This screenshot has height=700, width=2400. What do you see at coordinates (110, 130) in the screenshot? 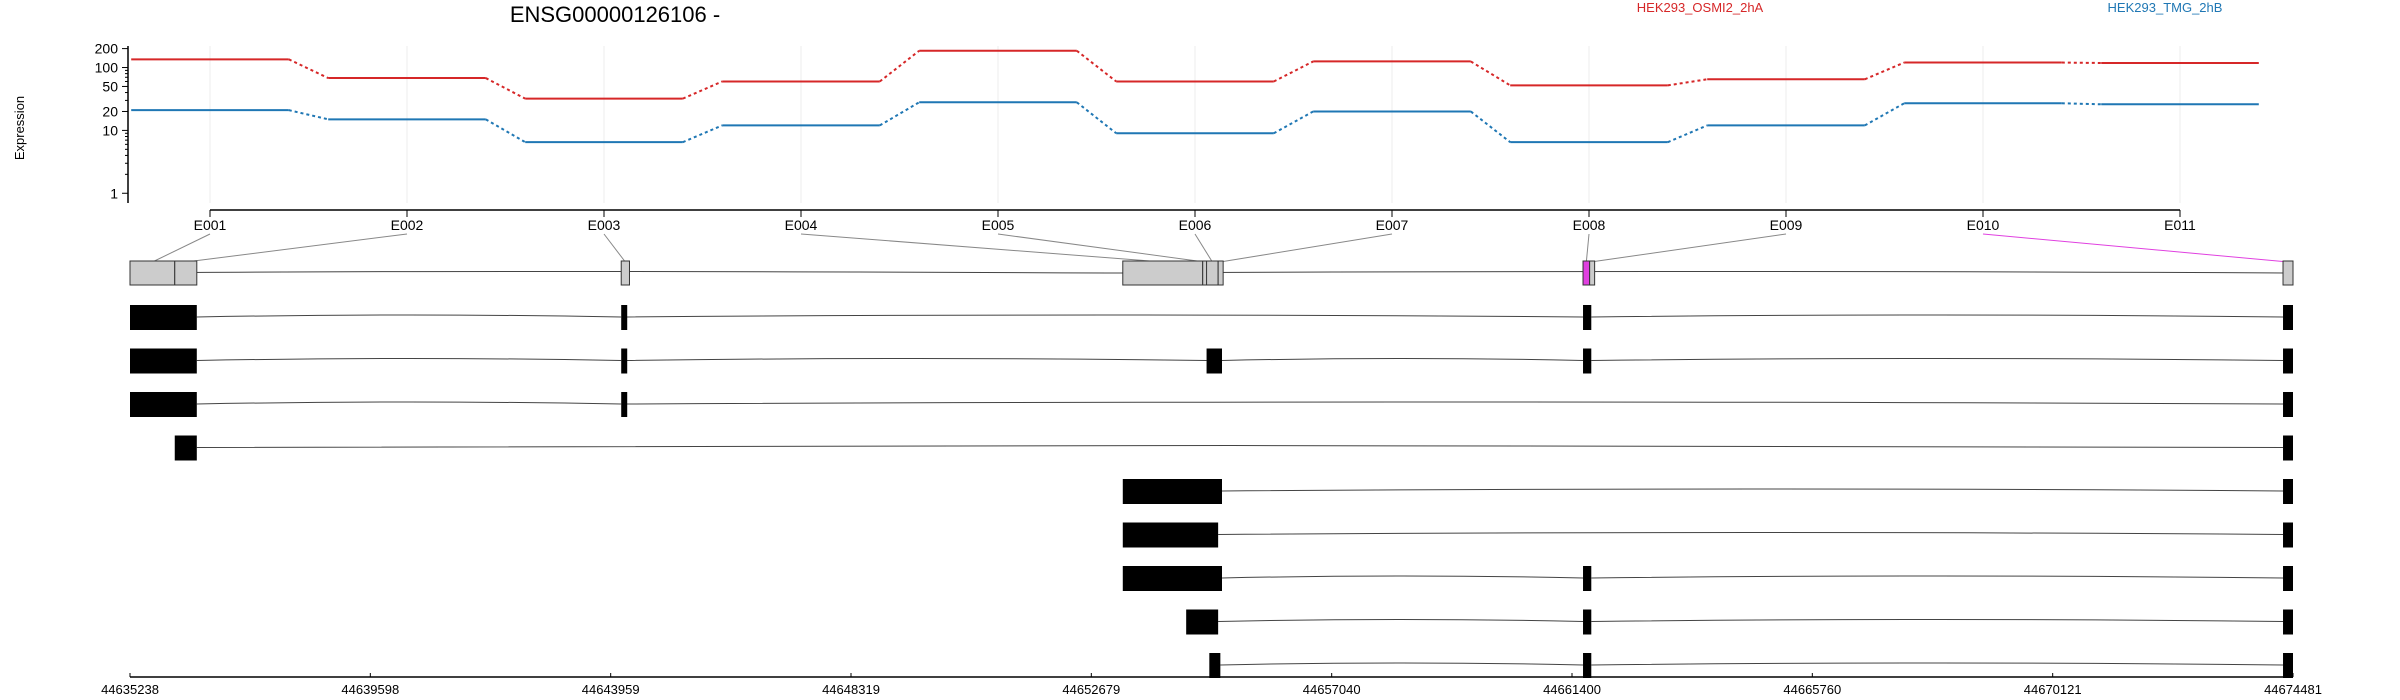
I see `y-tick-label: 10` at bounding box center [110, 130].